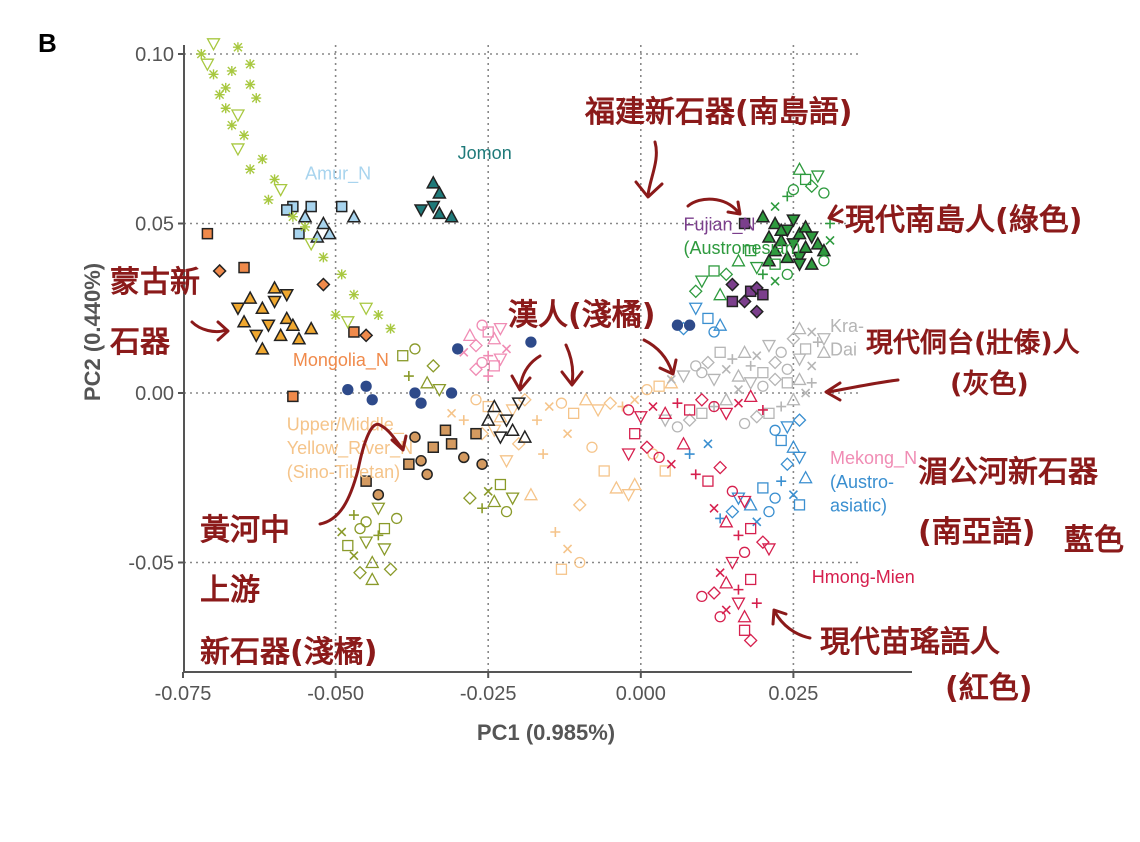 The width and height of the screenshot is (1140, 842). Describe the element at coordinates (210, 331) in the screenshot. I see `arrow-mongolia` at that location.